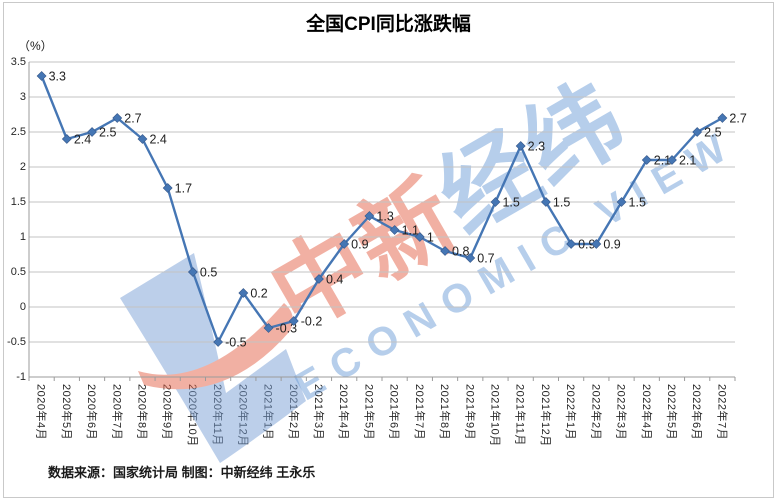  What do you see at coordinates (116, 412) in the screenshot?
I see `x-axis-tick-label: 2020年7月` at bounding box center [116, 412].